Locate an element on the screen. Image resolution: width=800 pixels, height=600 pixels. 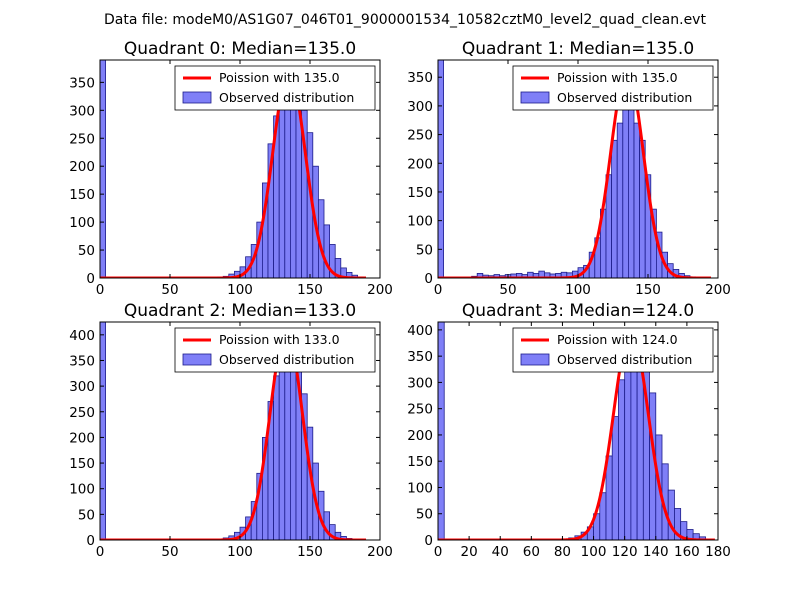
panel-title: Quadrant 1: Median=135.0 is located at coordinates (578, 49).